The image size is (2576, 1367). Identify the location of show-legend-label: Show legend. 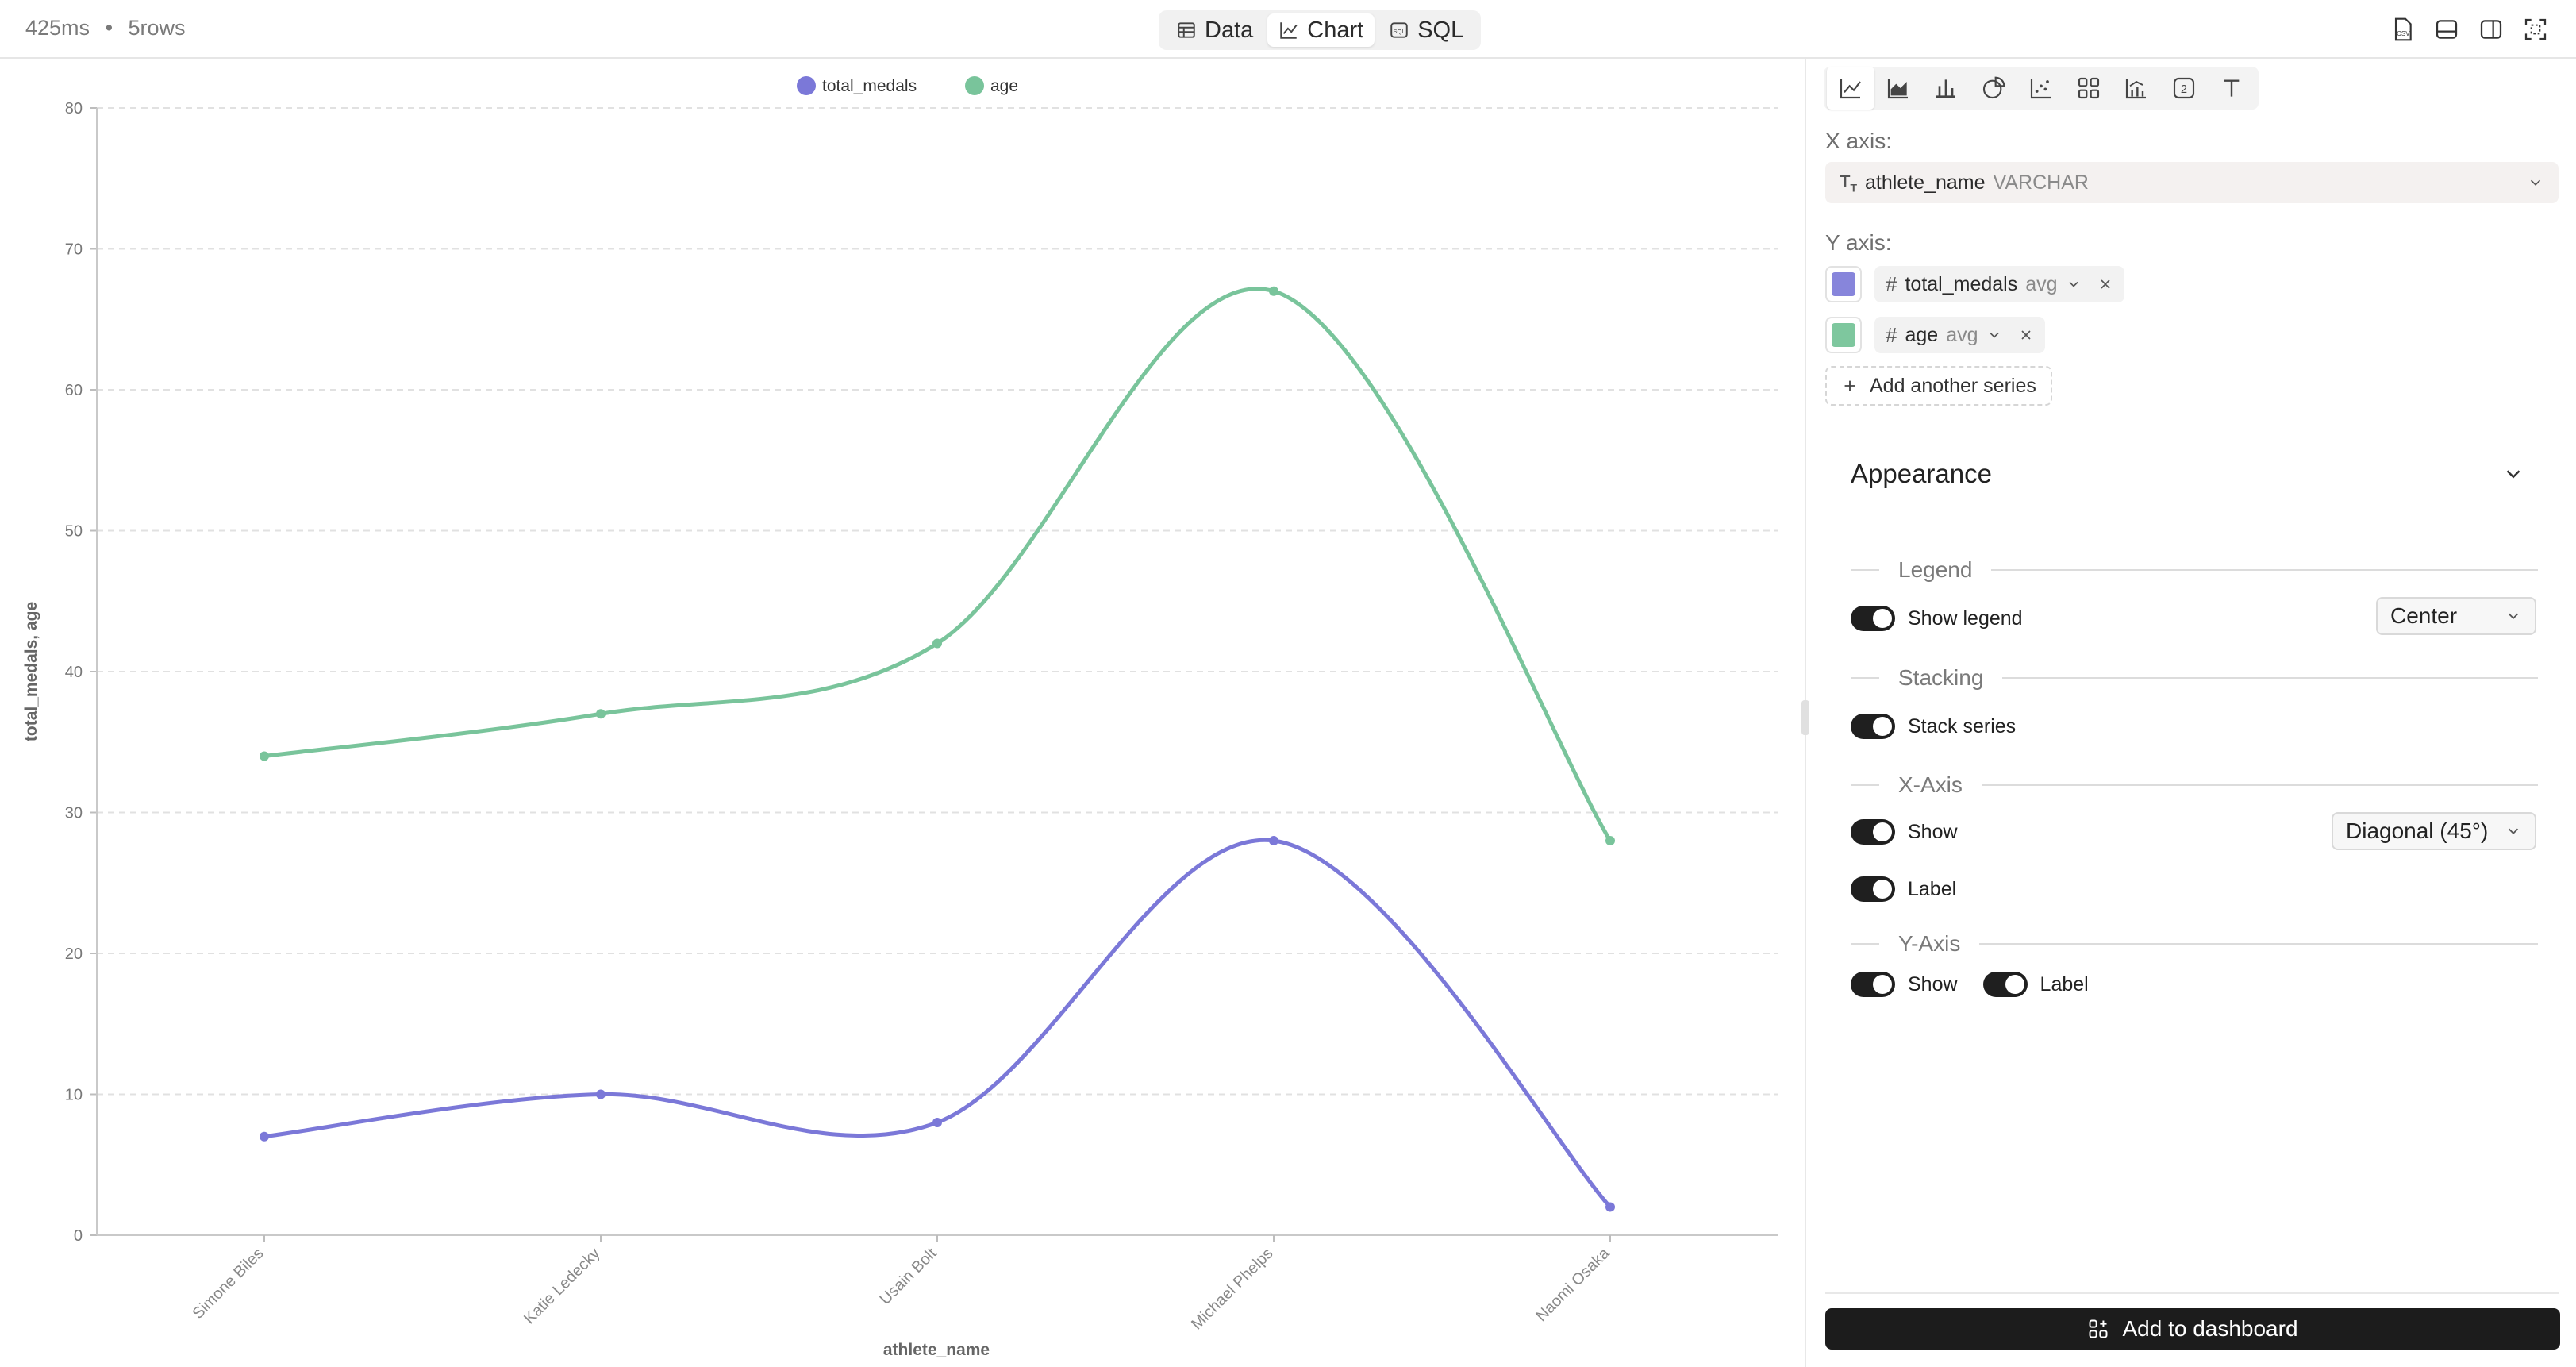
(1965, 618).